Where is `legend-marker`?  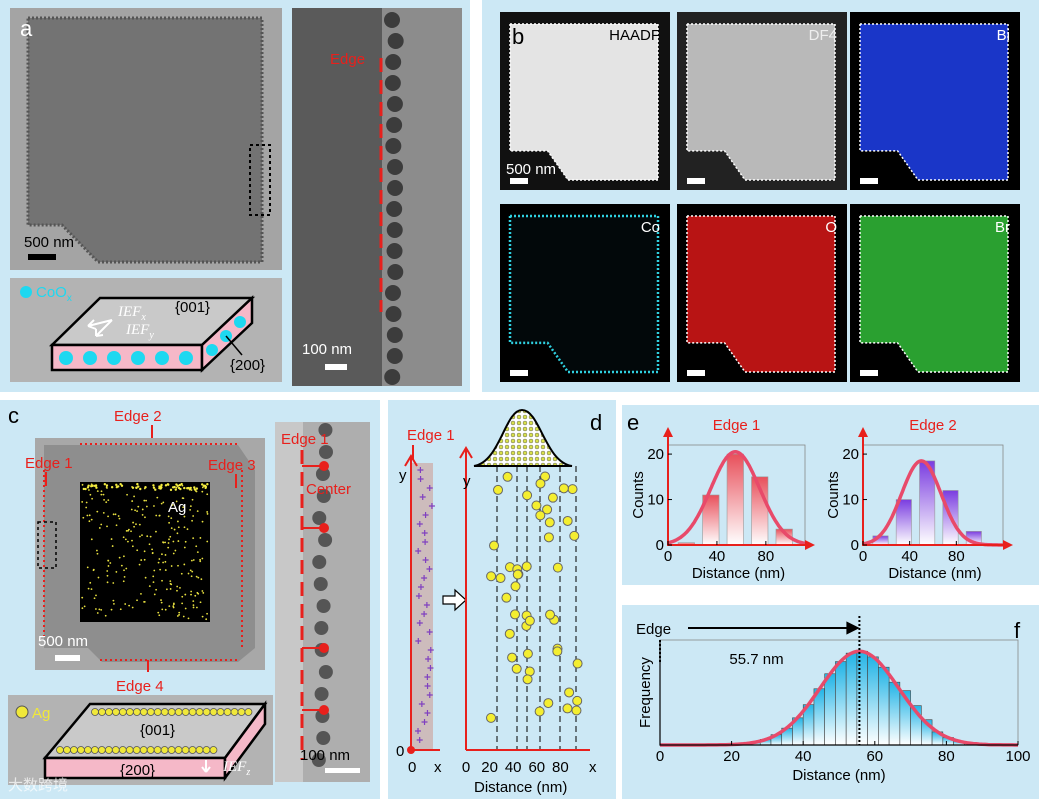 legend-marker is located at coordinates (26, 292).